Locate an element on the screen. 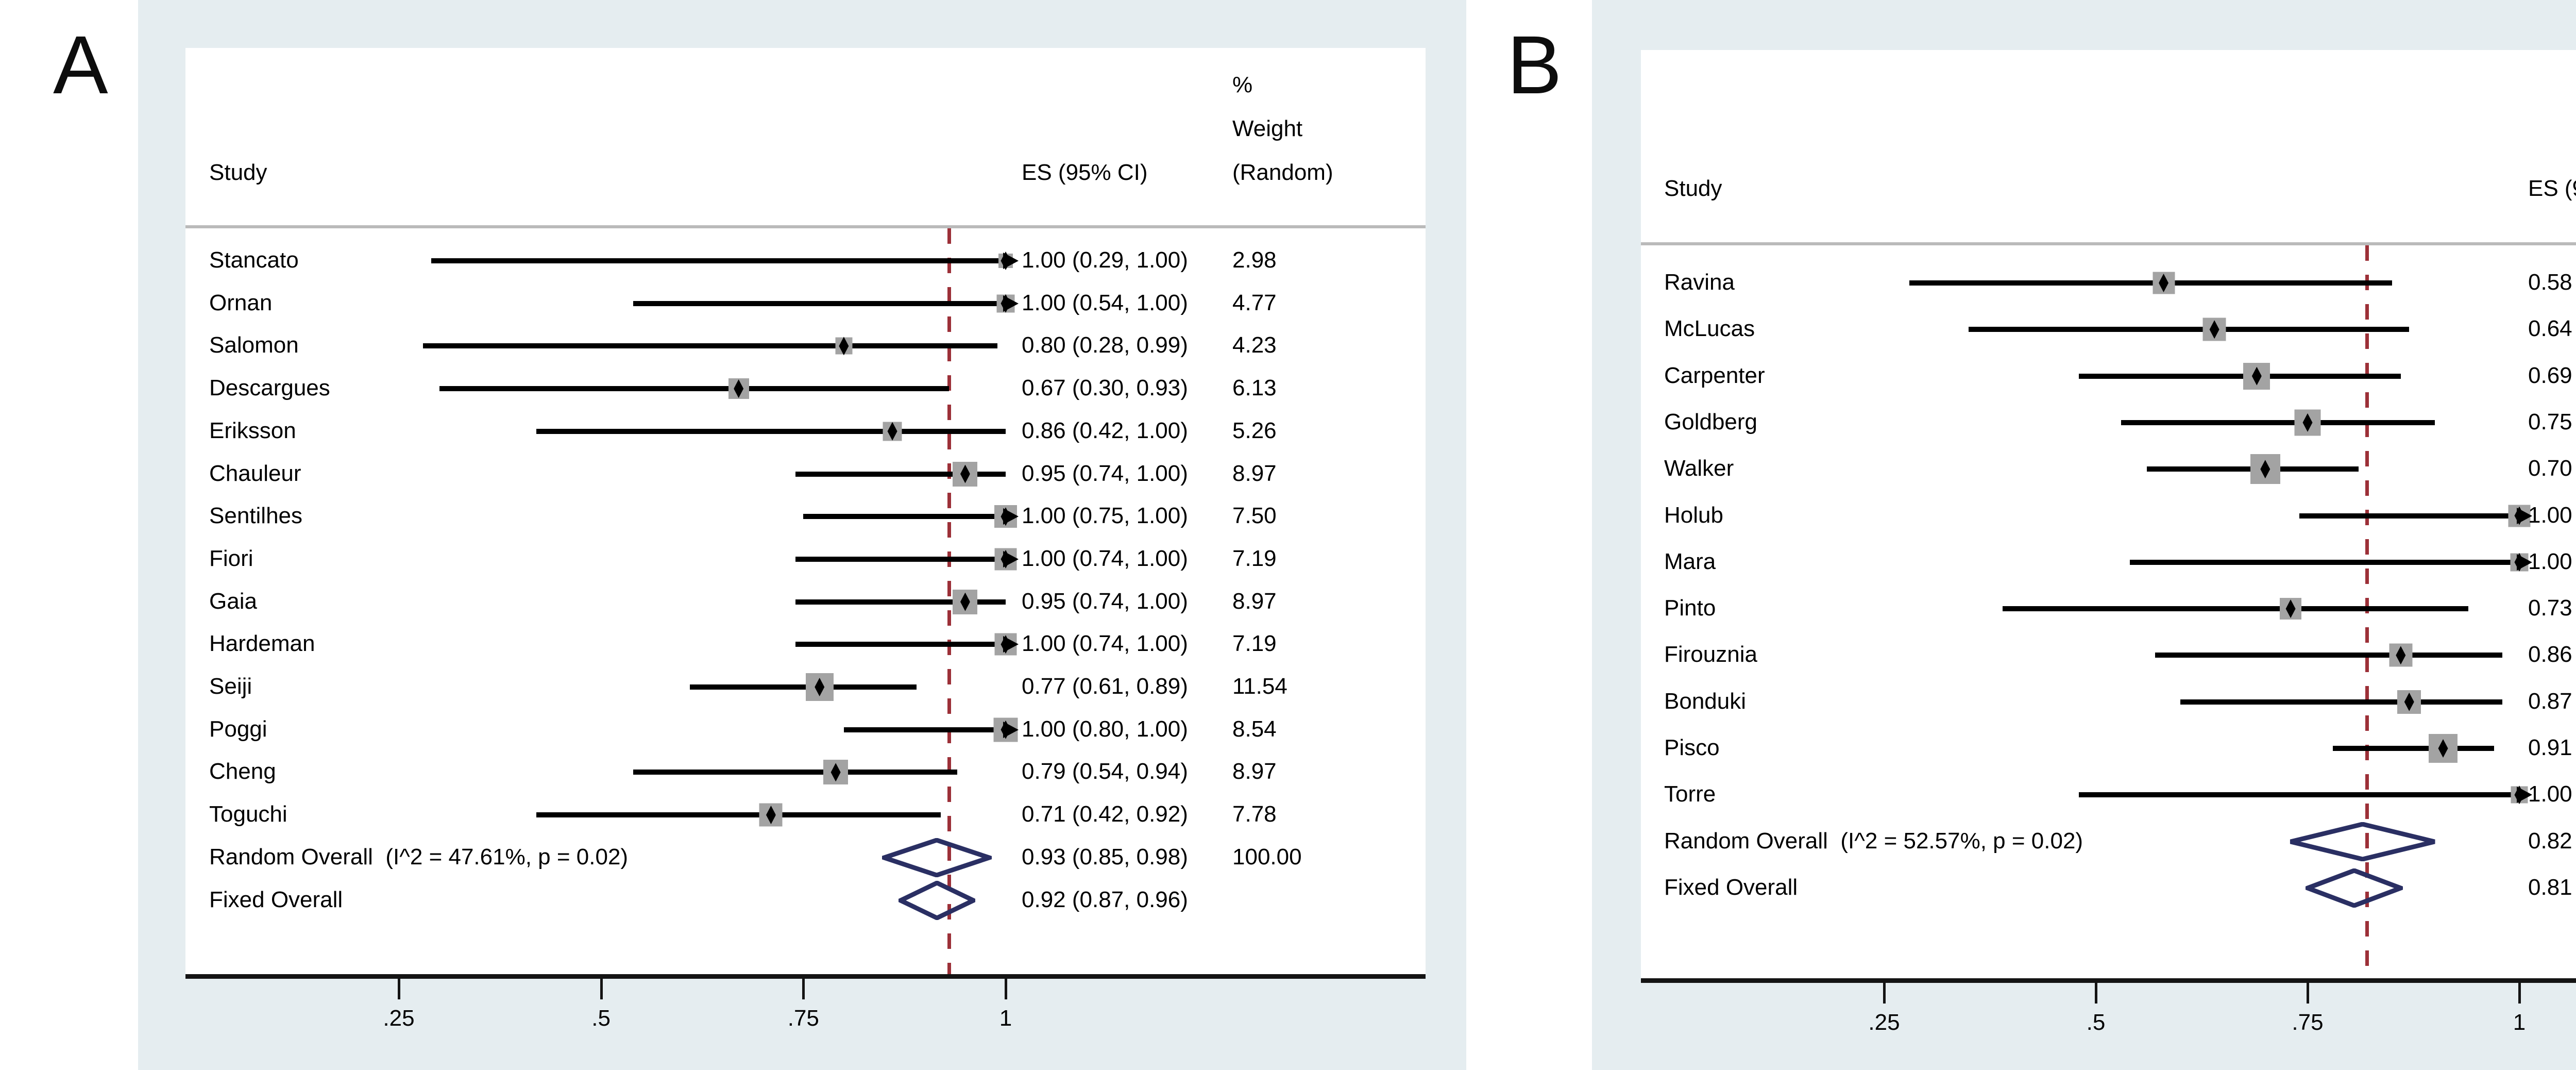  study-name: Pisco is located at coordinates (1692, 747).